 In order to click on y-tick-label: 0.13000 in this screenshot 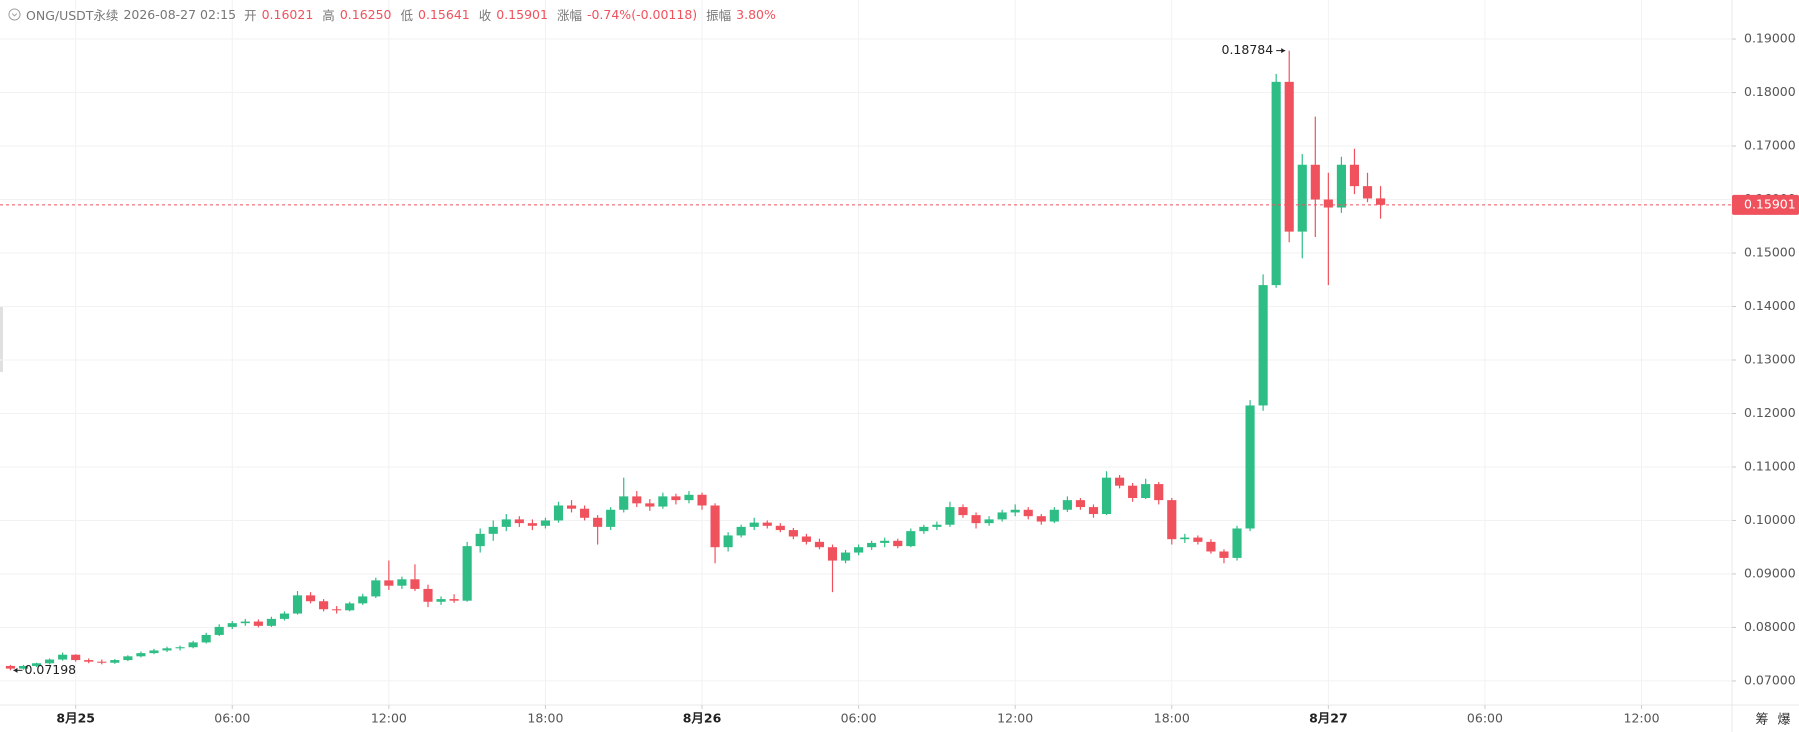, I will do `click(1770, 358)`.